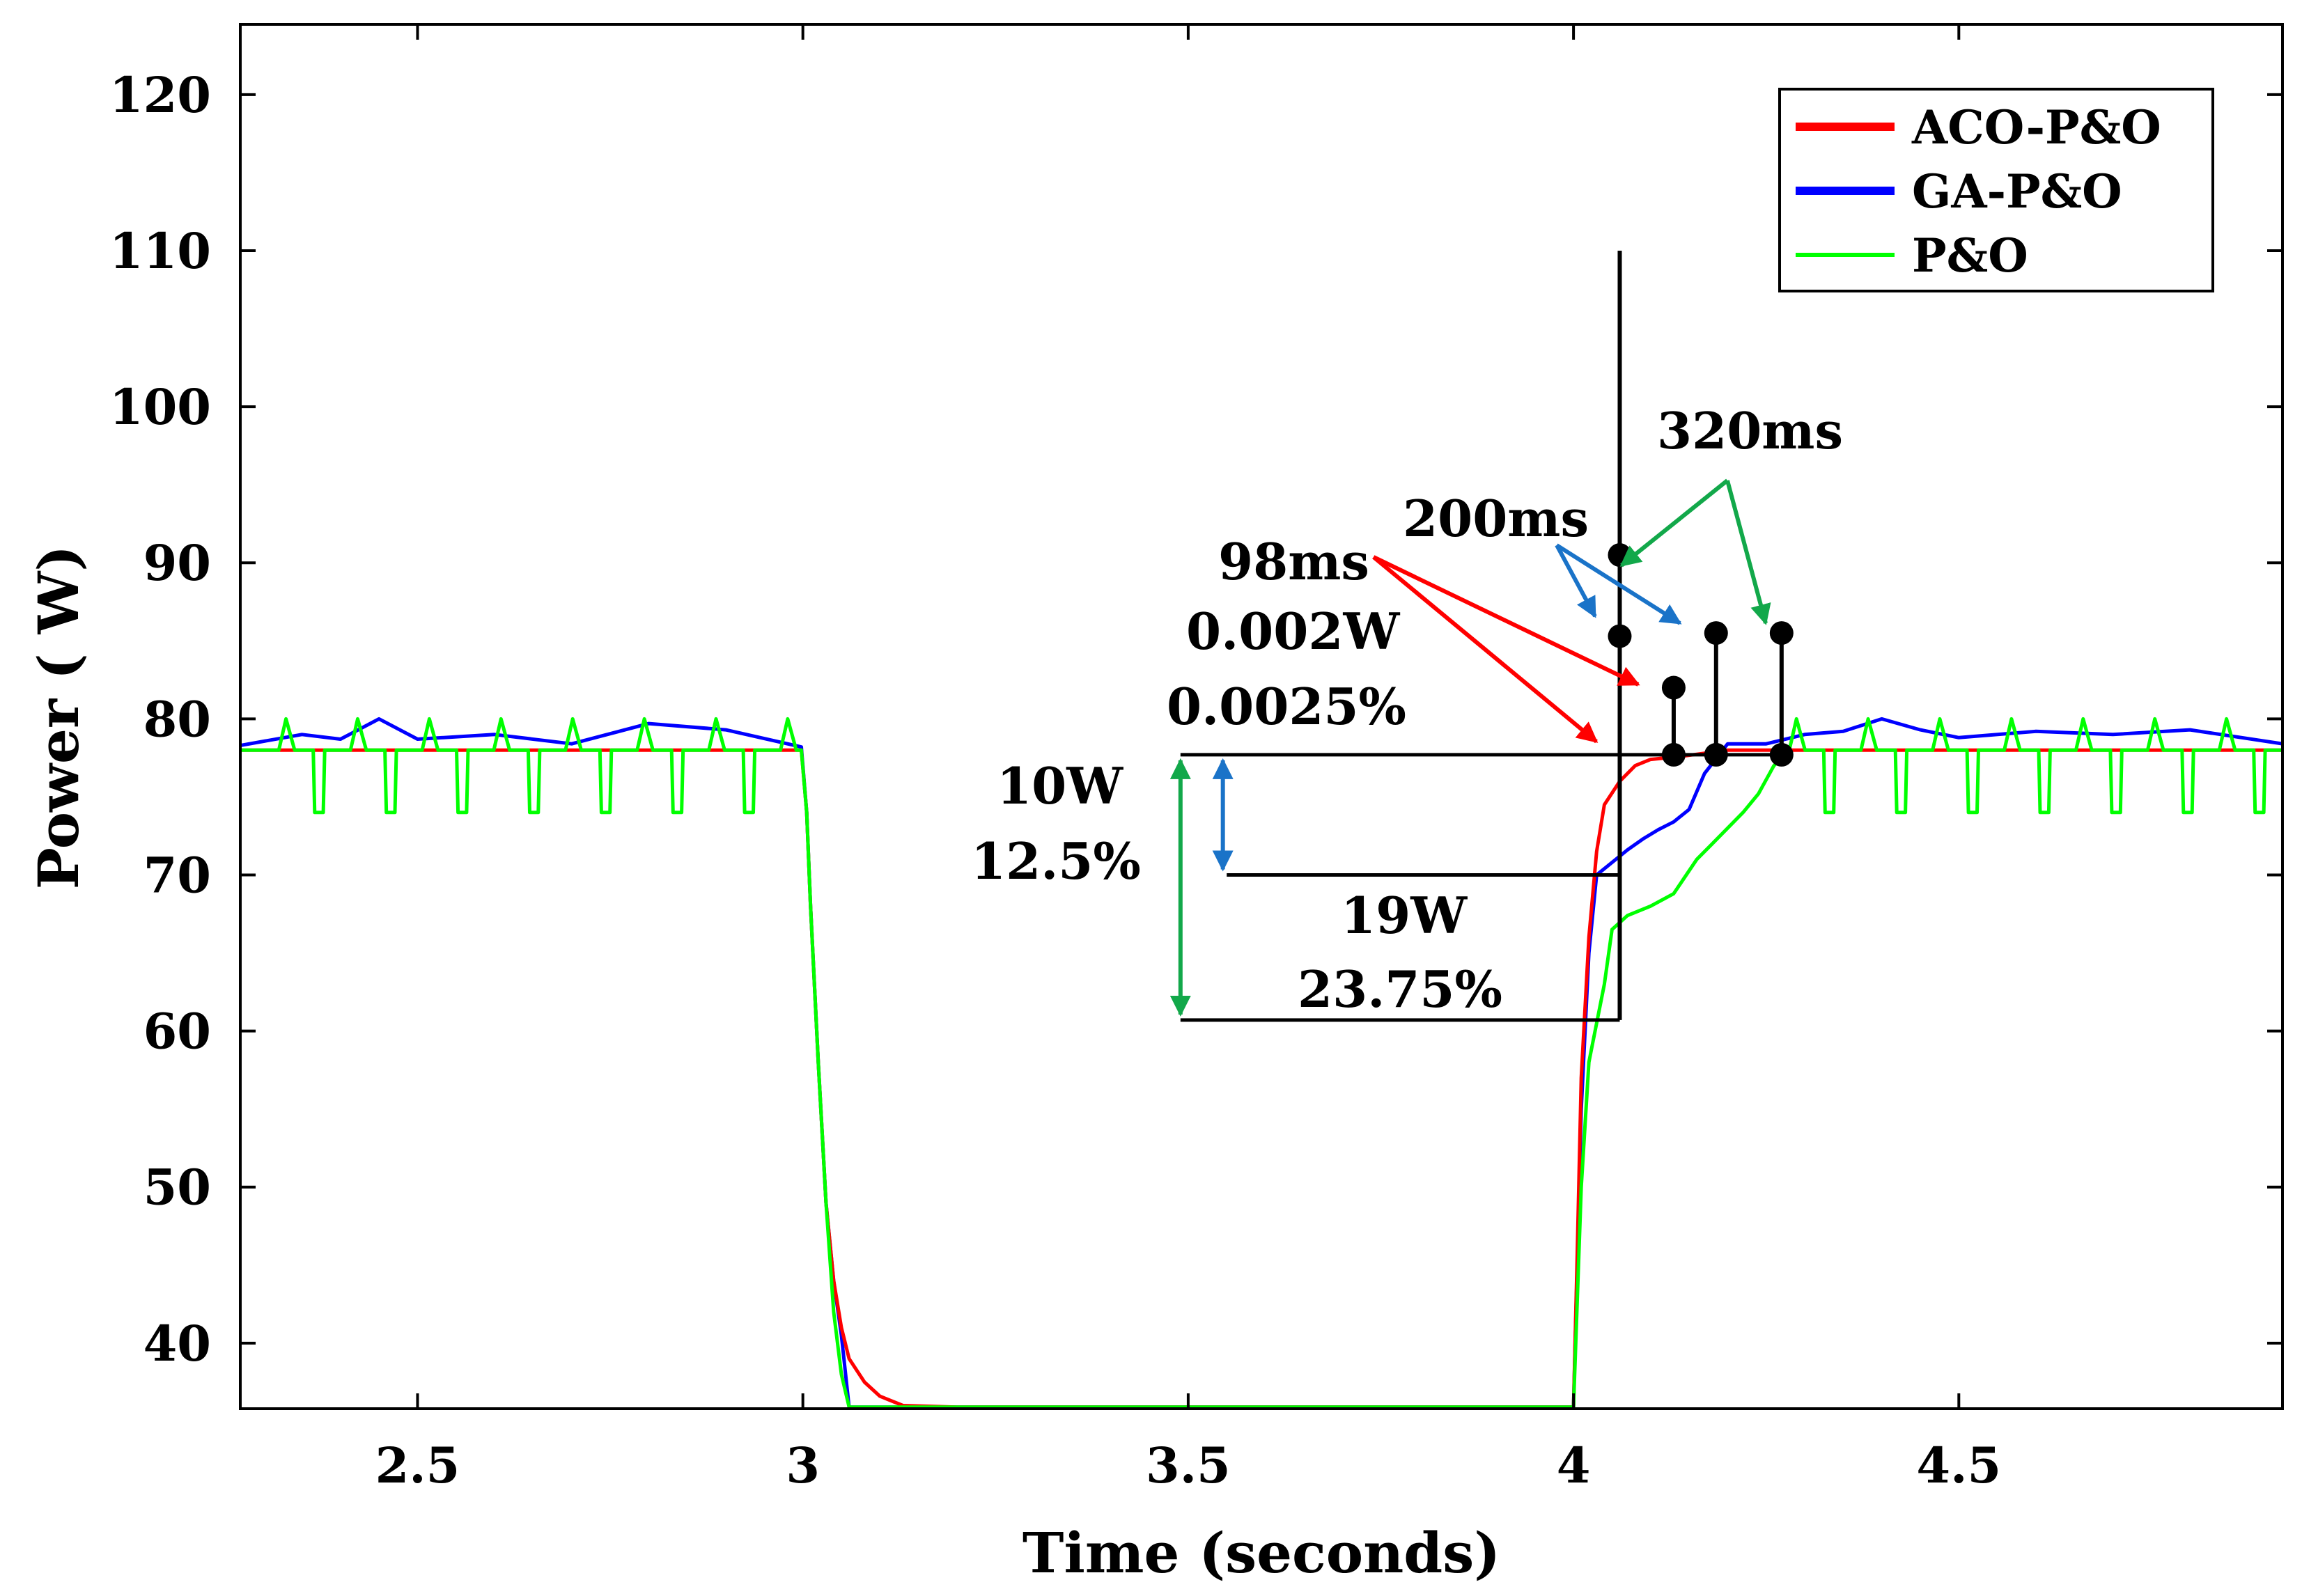  I want to click on y-tick-label: 120, so click(160, 95).